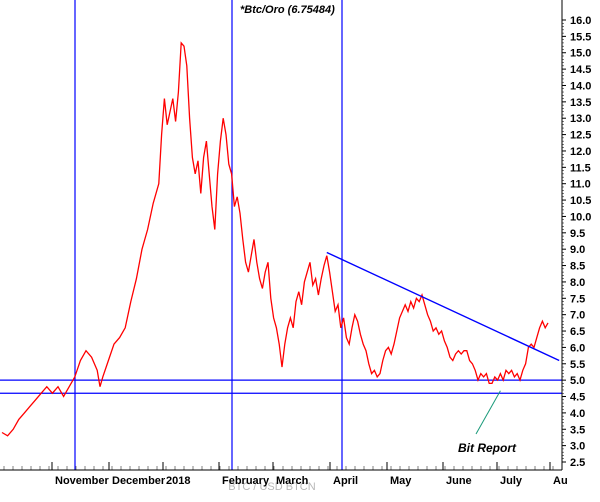 Image resolution: width=600 pixels, height=502 pixels. What do you see at coordinates (401, 481) in the screenshot?
I see `x-tick-label: May` at bounding box center [401, 481].